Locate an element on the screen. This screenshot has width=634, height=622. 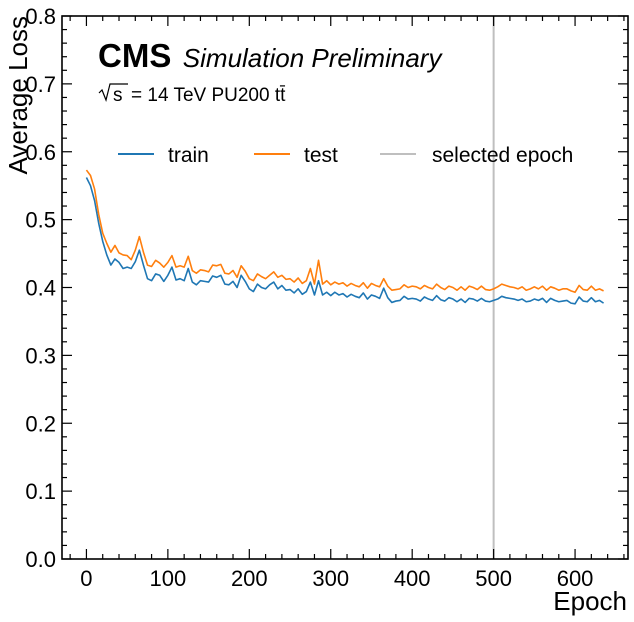
sqrt-symbol is located at coordinates (113, 92).